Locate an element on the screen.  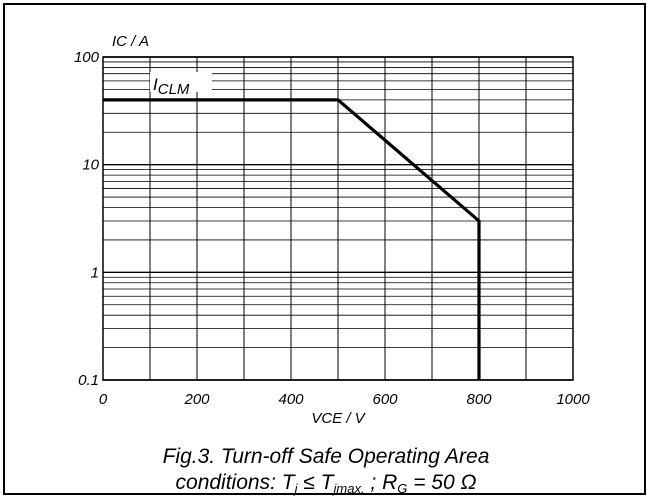
svg-text: ICLM is located at coordinates (171, 86).